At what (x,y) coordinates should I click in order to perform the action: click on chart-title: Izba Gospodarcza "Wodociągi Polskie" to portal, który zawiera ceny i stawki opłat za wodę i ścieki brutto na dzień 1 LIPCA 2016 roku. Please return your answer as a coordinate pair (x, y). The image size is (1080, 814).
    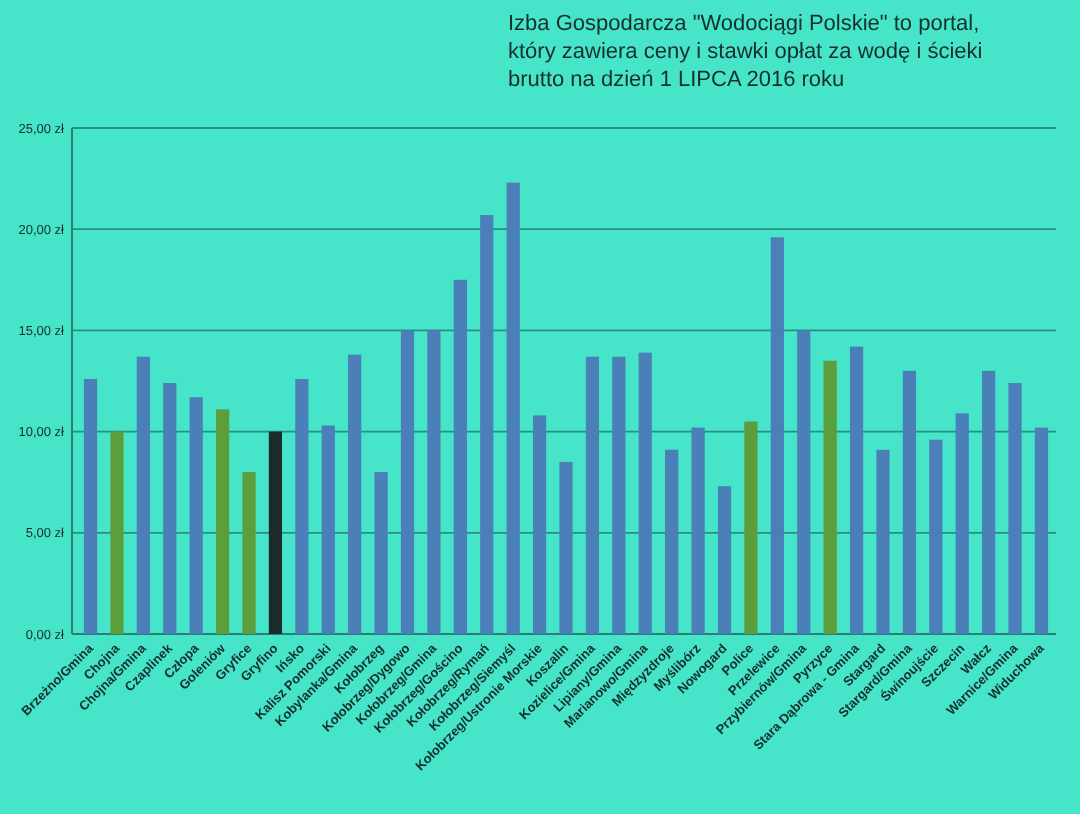
    Looking at the image, I should click on (745, 52).